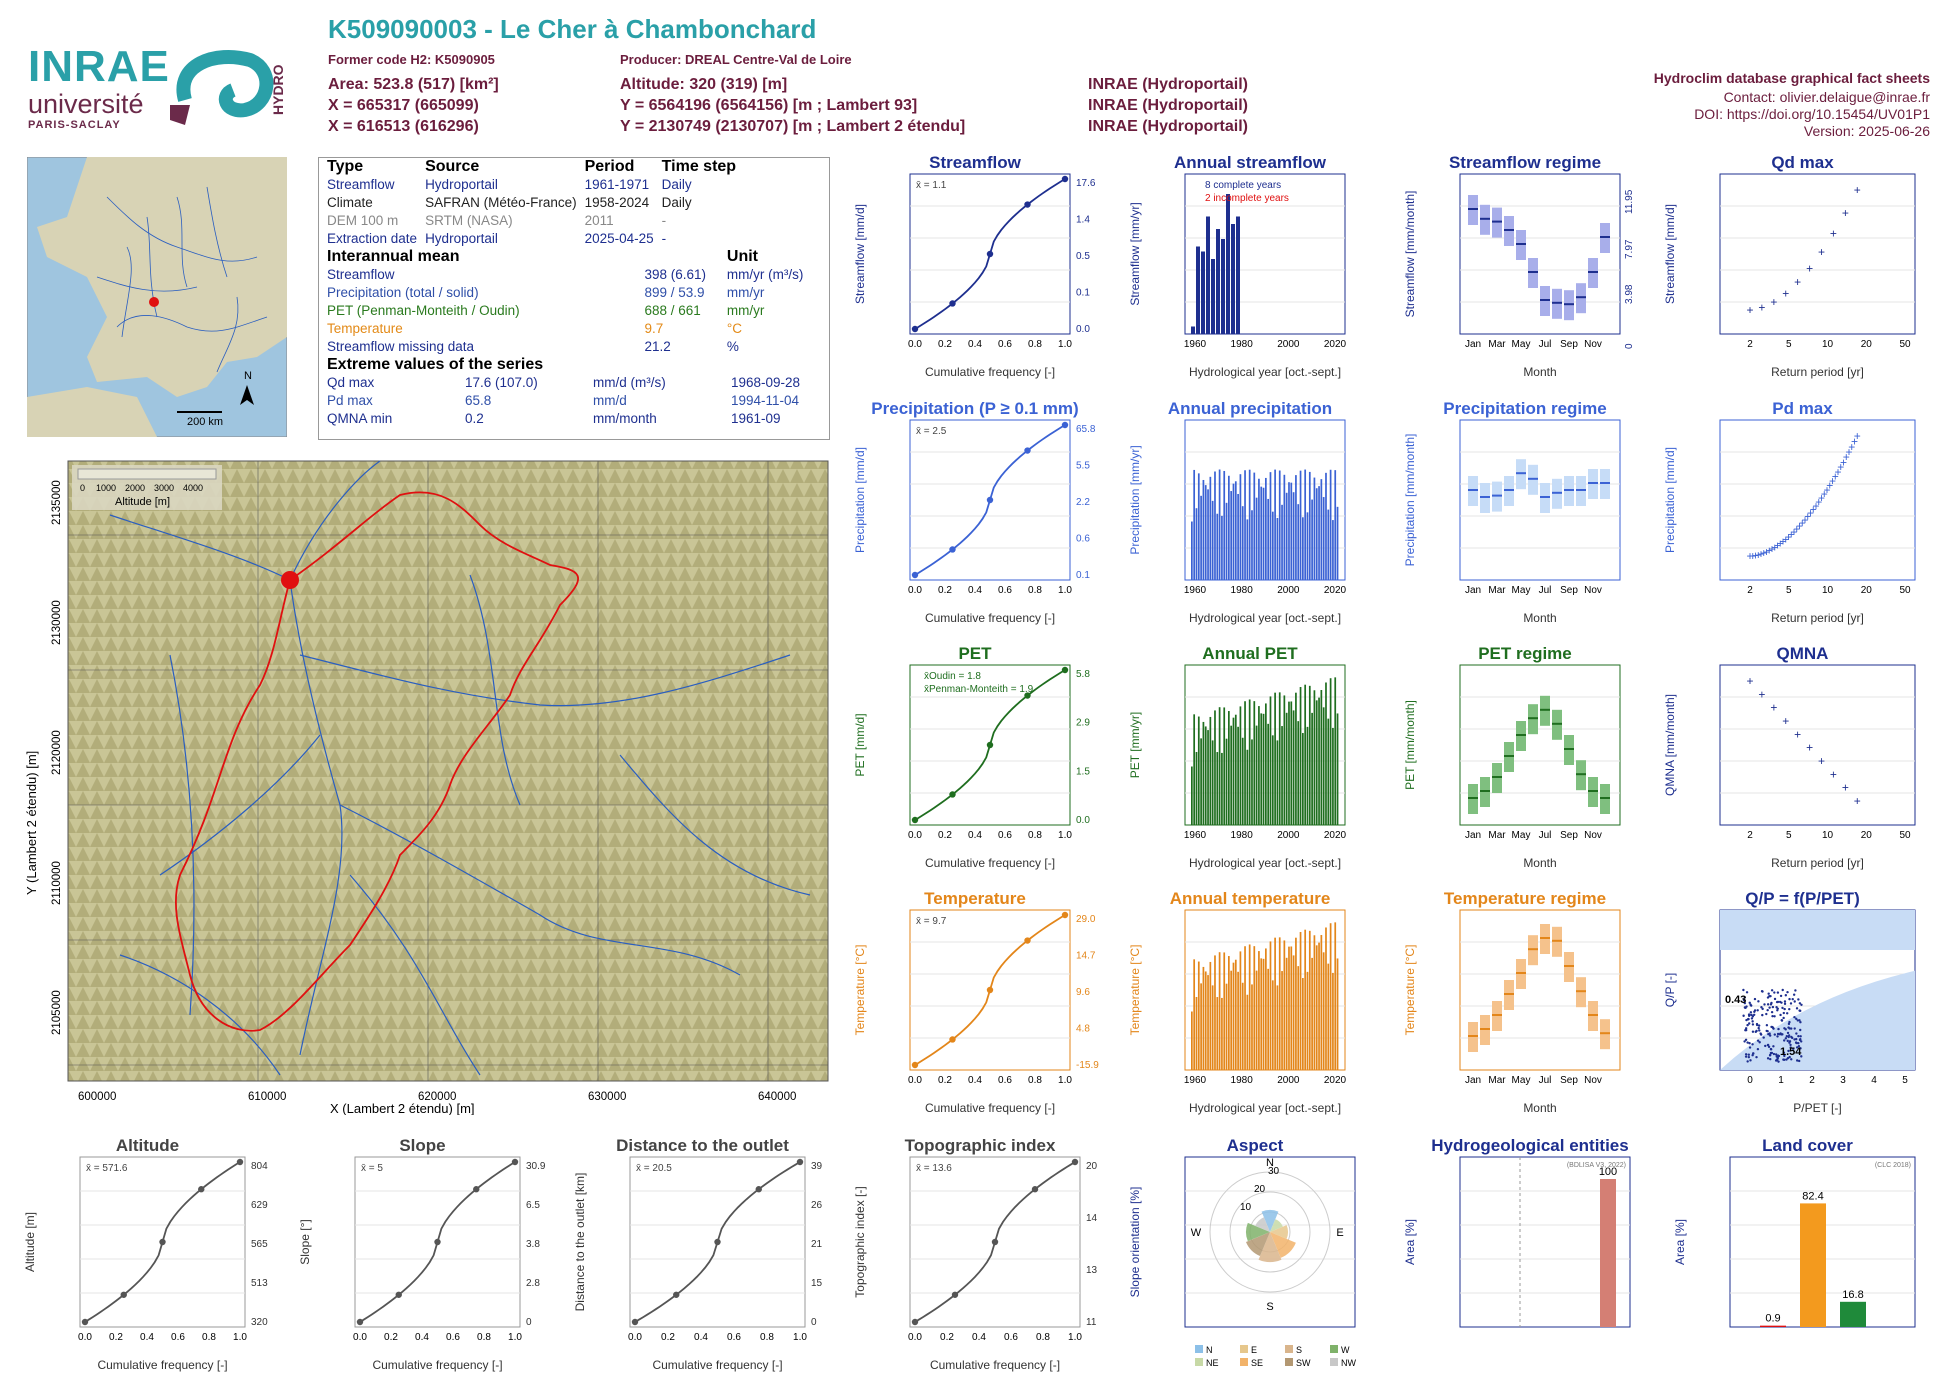 The image size is (1960, 1386). I want to click on x-tick-label: 2, so click(1750, 835).